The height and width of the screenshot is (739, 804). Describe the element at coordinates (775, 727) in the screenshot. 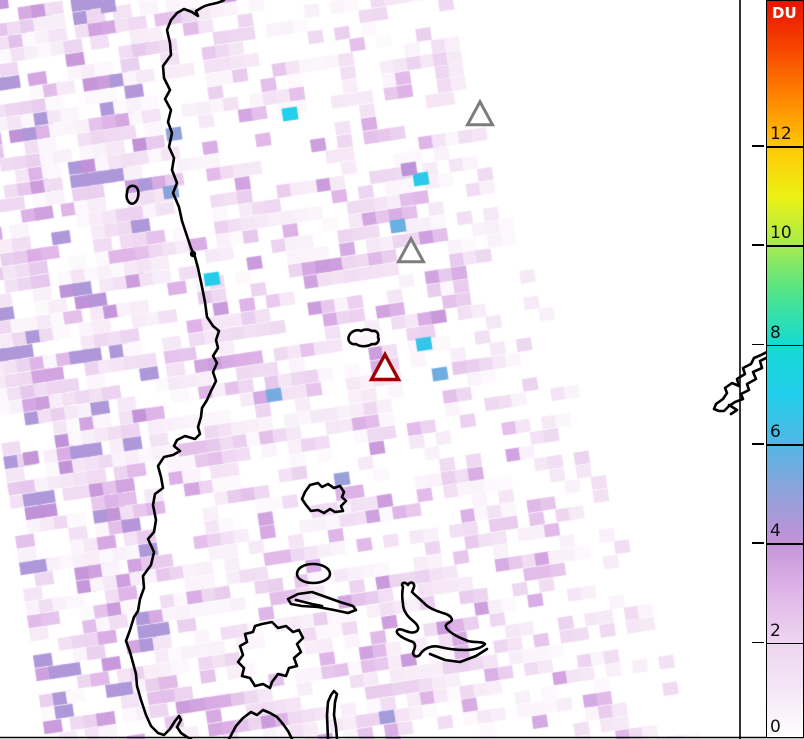

I see `colorbar-tick-label: 0` at that location.